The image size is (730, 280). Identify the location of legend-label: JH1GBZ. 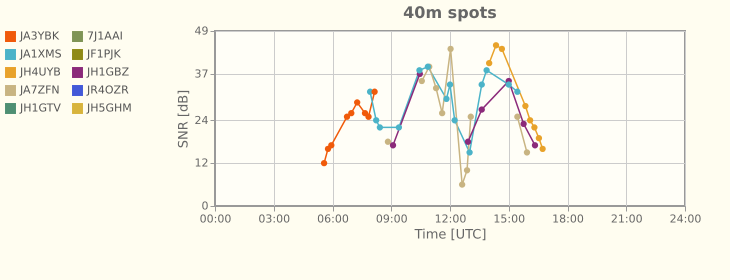
(108, 72).